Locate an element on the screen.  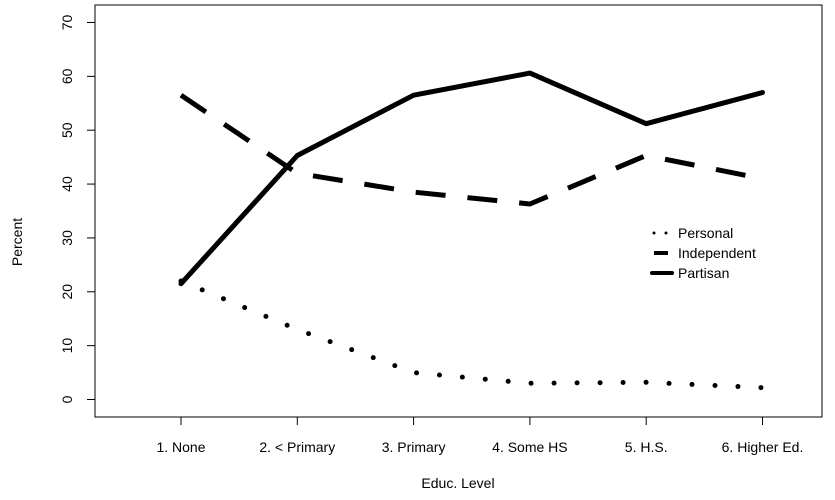
x-tick-label: 2. < Primary is located at coordinates (297, 447).